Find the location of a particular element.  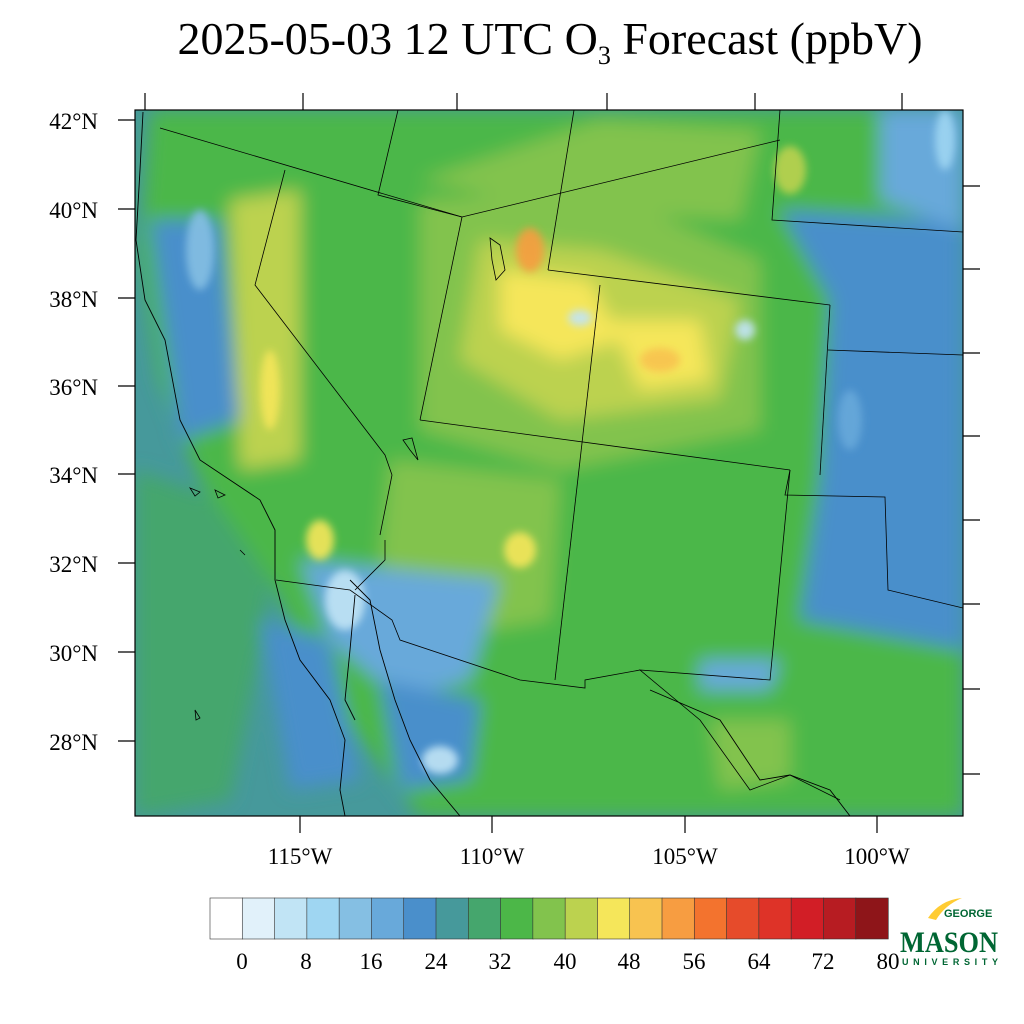

colorbar-tick-label: 72 is located at coordinates (823, 961).